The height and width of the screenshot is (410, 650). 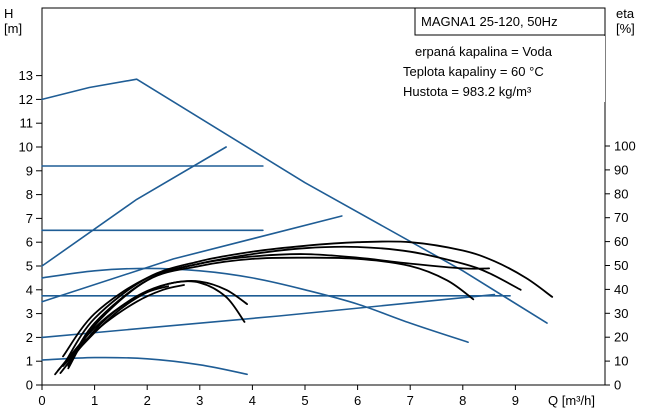 What do you see at coordinates (515, 400) in the screenshot?
I see `x-tick-label: 9` at bounding box center [515, 400].